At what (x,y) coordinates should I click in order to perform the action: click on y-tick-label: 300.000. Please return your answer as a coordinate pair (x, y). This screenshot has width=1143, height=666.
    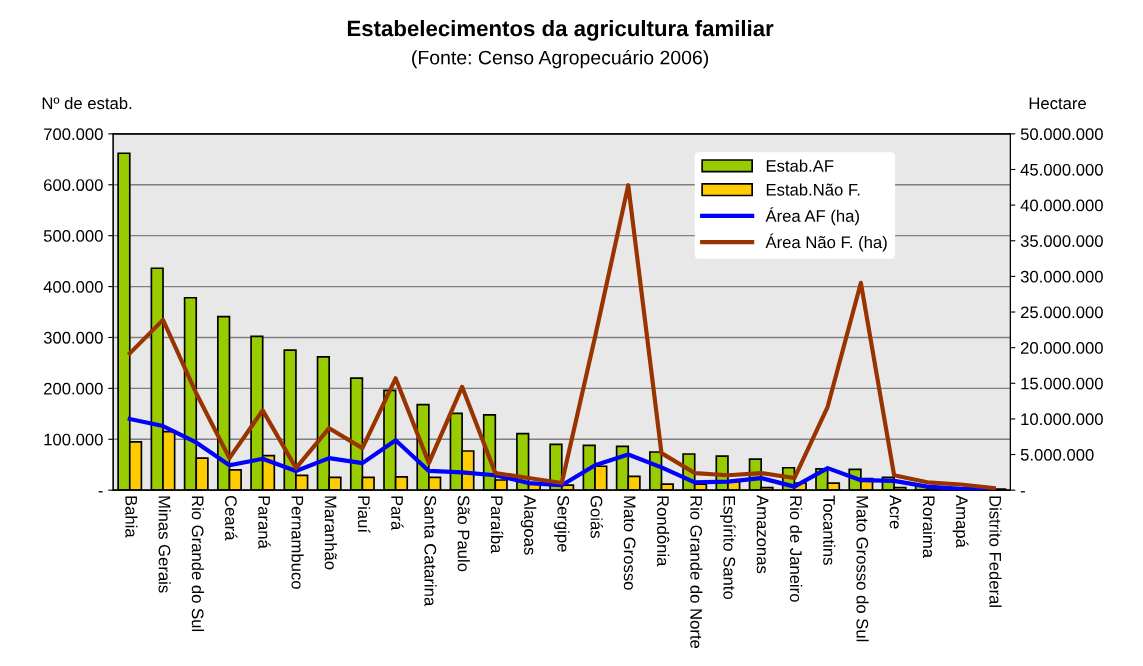
    Looking at the image, I should click on (73, 337).